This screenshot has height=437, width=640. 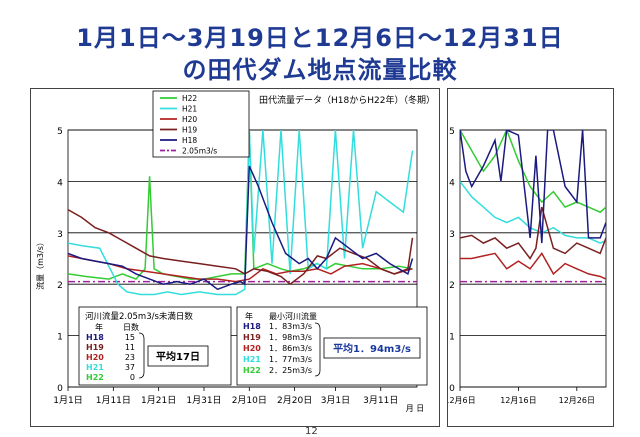 What do you see at coordinates (290, 326) in the screenshot?
I see `table-min-value-H18: 1．83m3/s` at bounding box center [290, 326].